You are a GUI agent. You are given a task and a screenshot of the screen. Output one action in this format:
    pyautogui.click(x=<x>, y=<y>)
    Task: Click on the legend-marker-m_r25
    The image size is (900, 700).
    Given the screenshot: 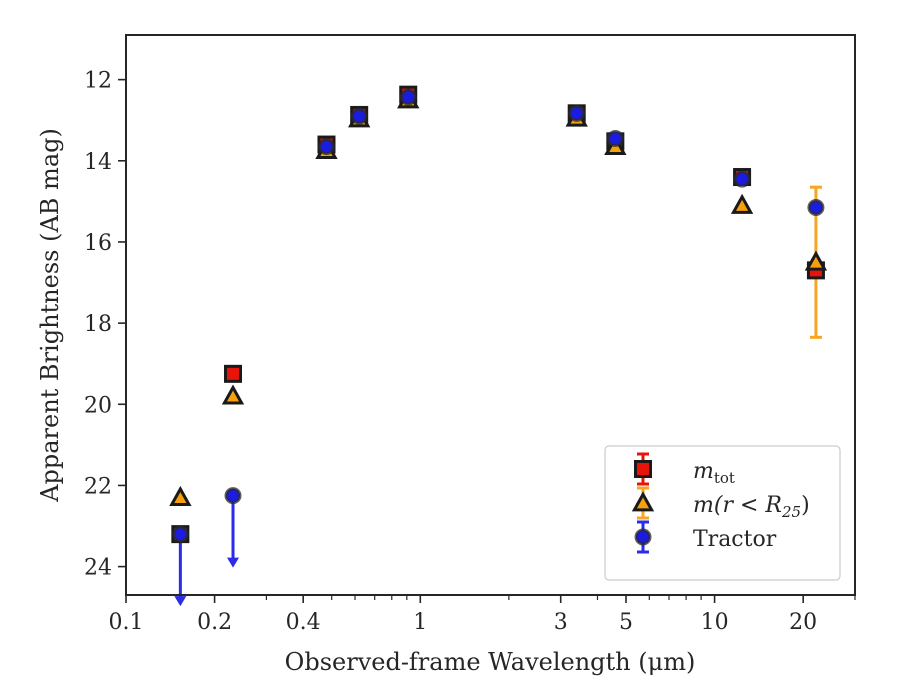 What is the action you would take?
    pyautogui.click(x=643, y=501)
    